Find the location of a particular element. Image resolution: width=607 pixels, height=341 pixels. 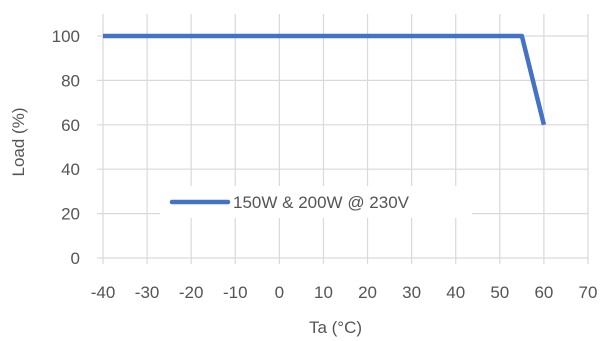

legend-label: 150W & 200W @ 230V is located at coordinates (321, 202).